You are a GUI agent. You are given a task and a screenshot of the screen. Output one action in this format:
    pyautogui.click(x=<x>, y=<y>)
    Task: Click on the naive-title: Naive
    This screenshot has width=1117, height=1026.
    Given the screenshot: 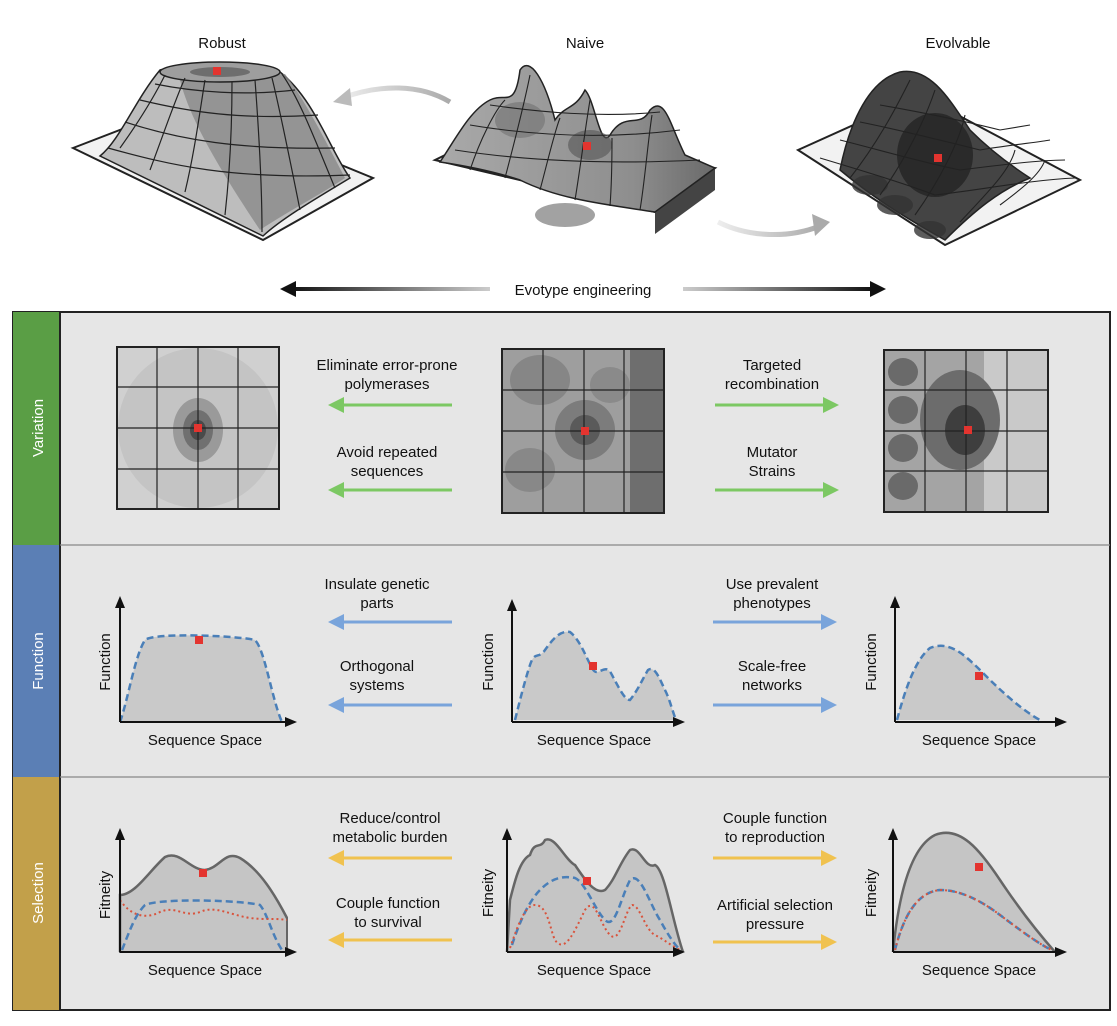 What is the action you would take?
    pyautogui.click(x=585, y=43)
    